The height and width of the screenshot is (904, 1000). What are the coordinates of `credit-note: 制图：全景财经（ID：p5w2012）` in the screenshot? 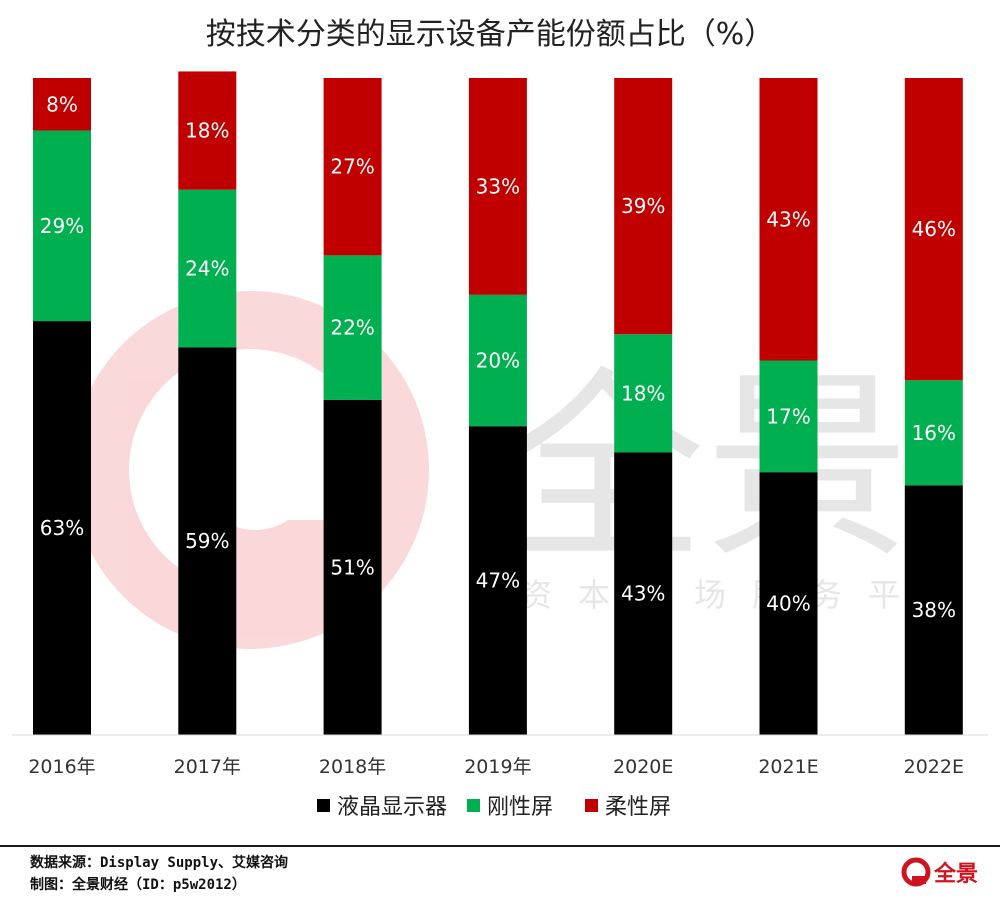 It's located at (138, 884).